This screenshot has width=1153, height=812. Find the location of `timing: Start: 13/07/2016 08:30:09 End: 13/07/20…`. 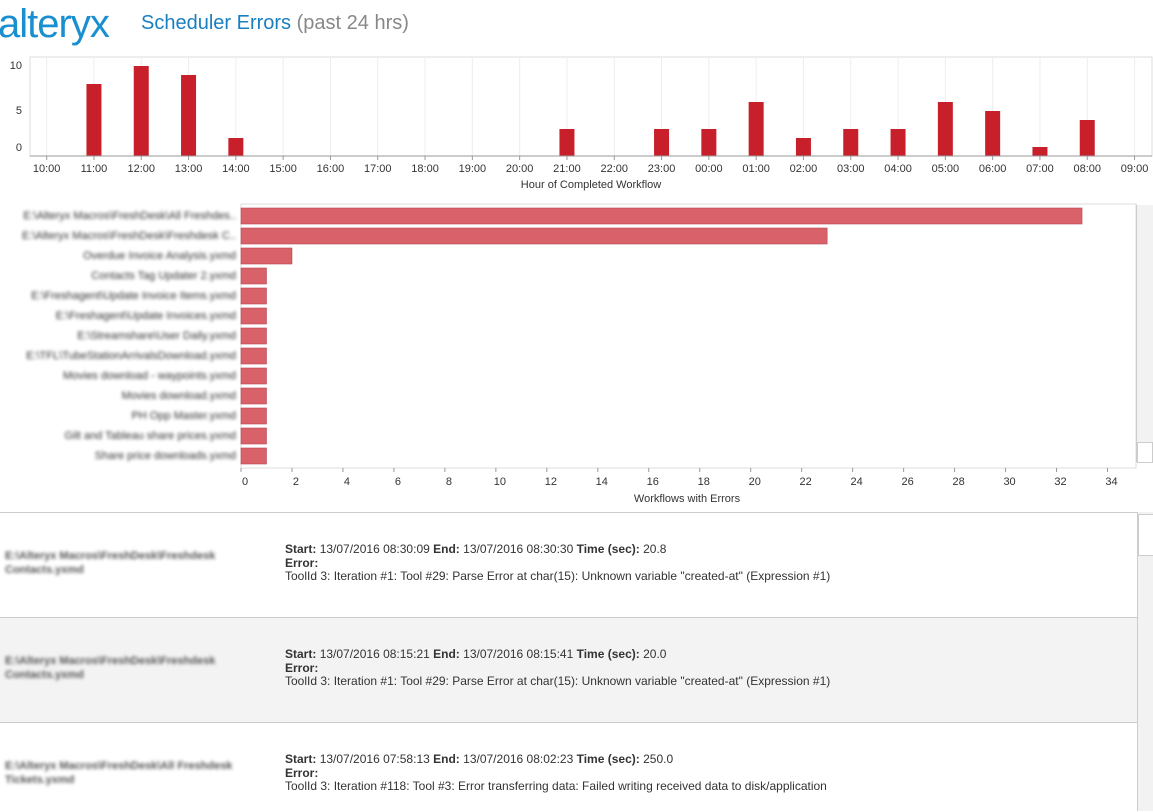

timing: Start: 13/07/2016 08:30:09 End: 13/07/20… is located at coordinates (557, 549).